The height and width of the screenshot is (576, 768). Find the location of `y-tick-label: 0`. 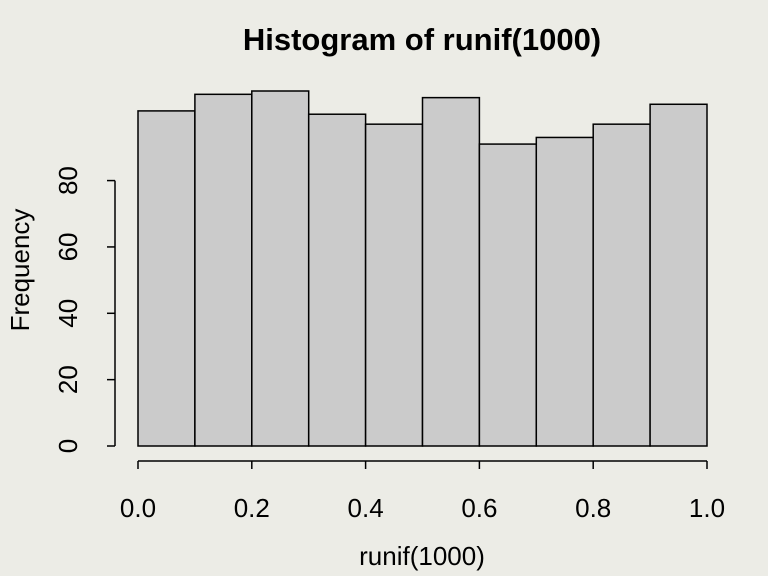

y-tick-label: 0 is located at coordinates (68, 446).